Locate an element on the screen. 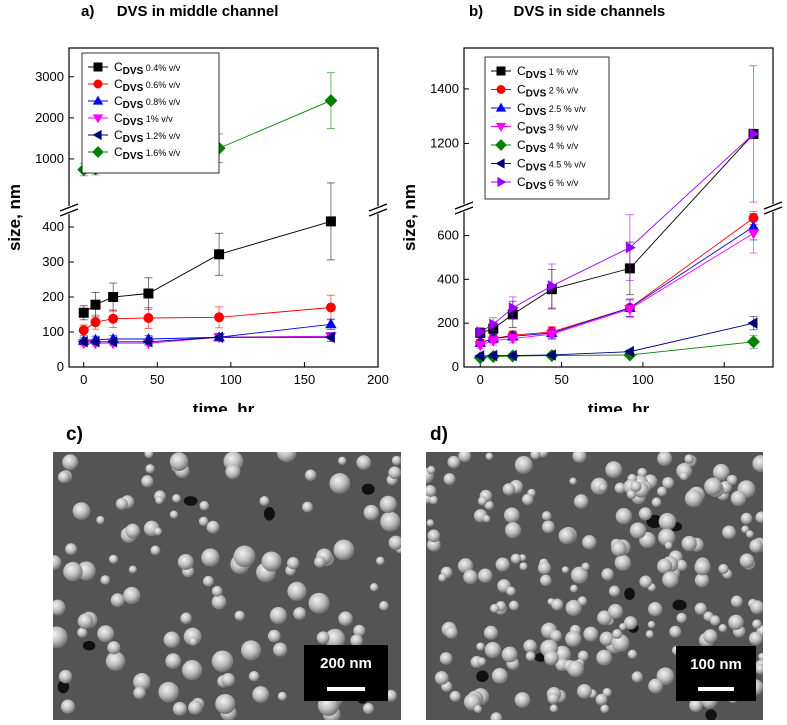  panel-a-letter: a) is located at coordinates (88, 11).